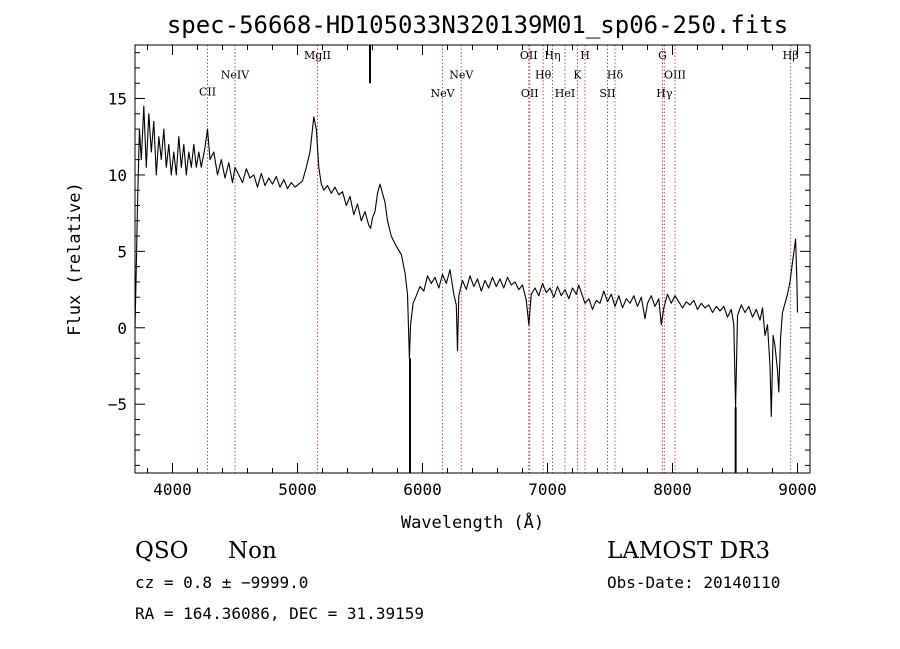 This screenshot has height=649, width=900. What do you see at coordinates (791, 55) in the screenshot?
I see `line-marker-label: Hβ` at bounding box center [791, 55].